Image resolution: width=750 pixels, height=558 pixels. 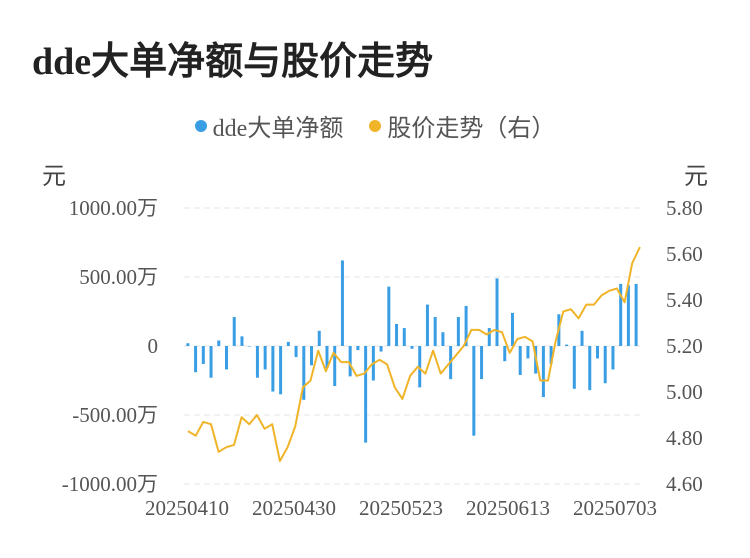 I want to click on legend-dot-price, so click(x=375, y=125).